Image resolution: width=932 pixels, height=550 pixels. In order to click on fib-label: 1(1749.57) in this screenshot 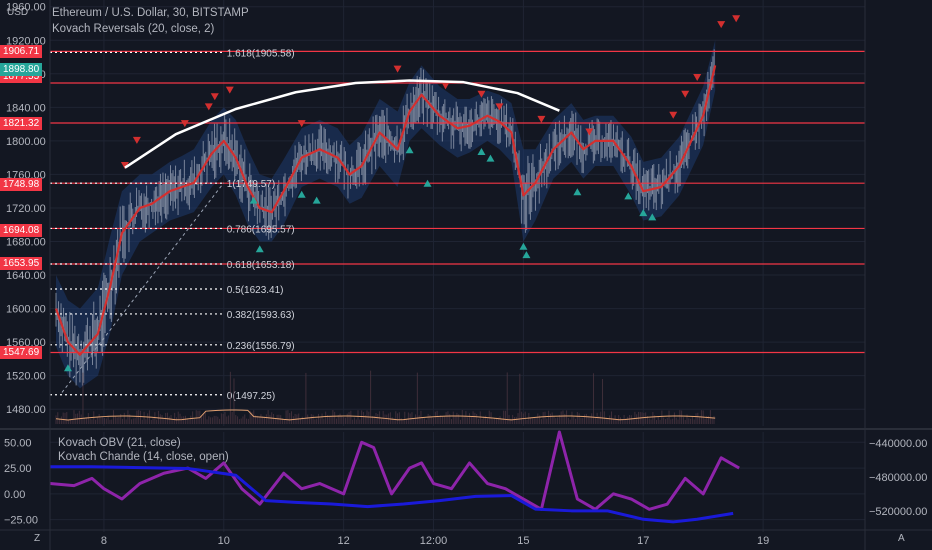, I will do `click(251, 184)`.